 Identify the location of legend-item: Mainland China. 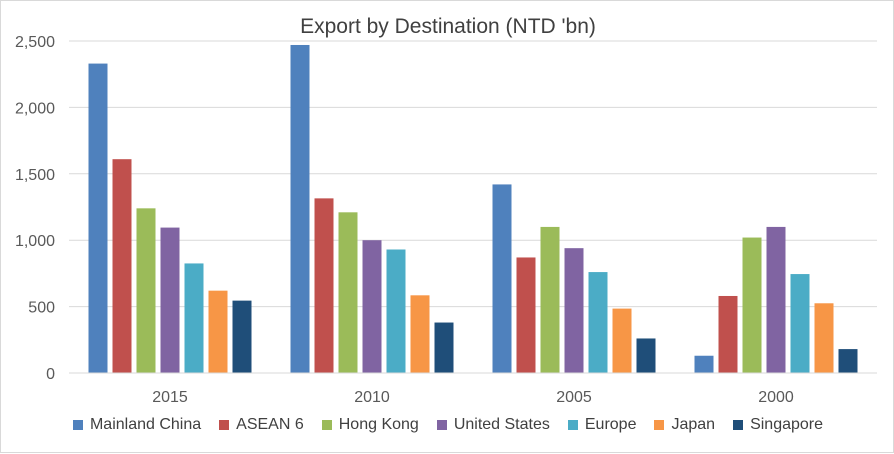
(137, 425).